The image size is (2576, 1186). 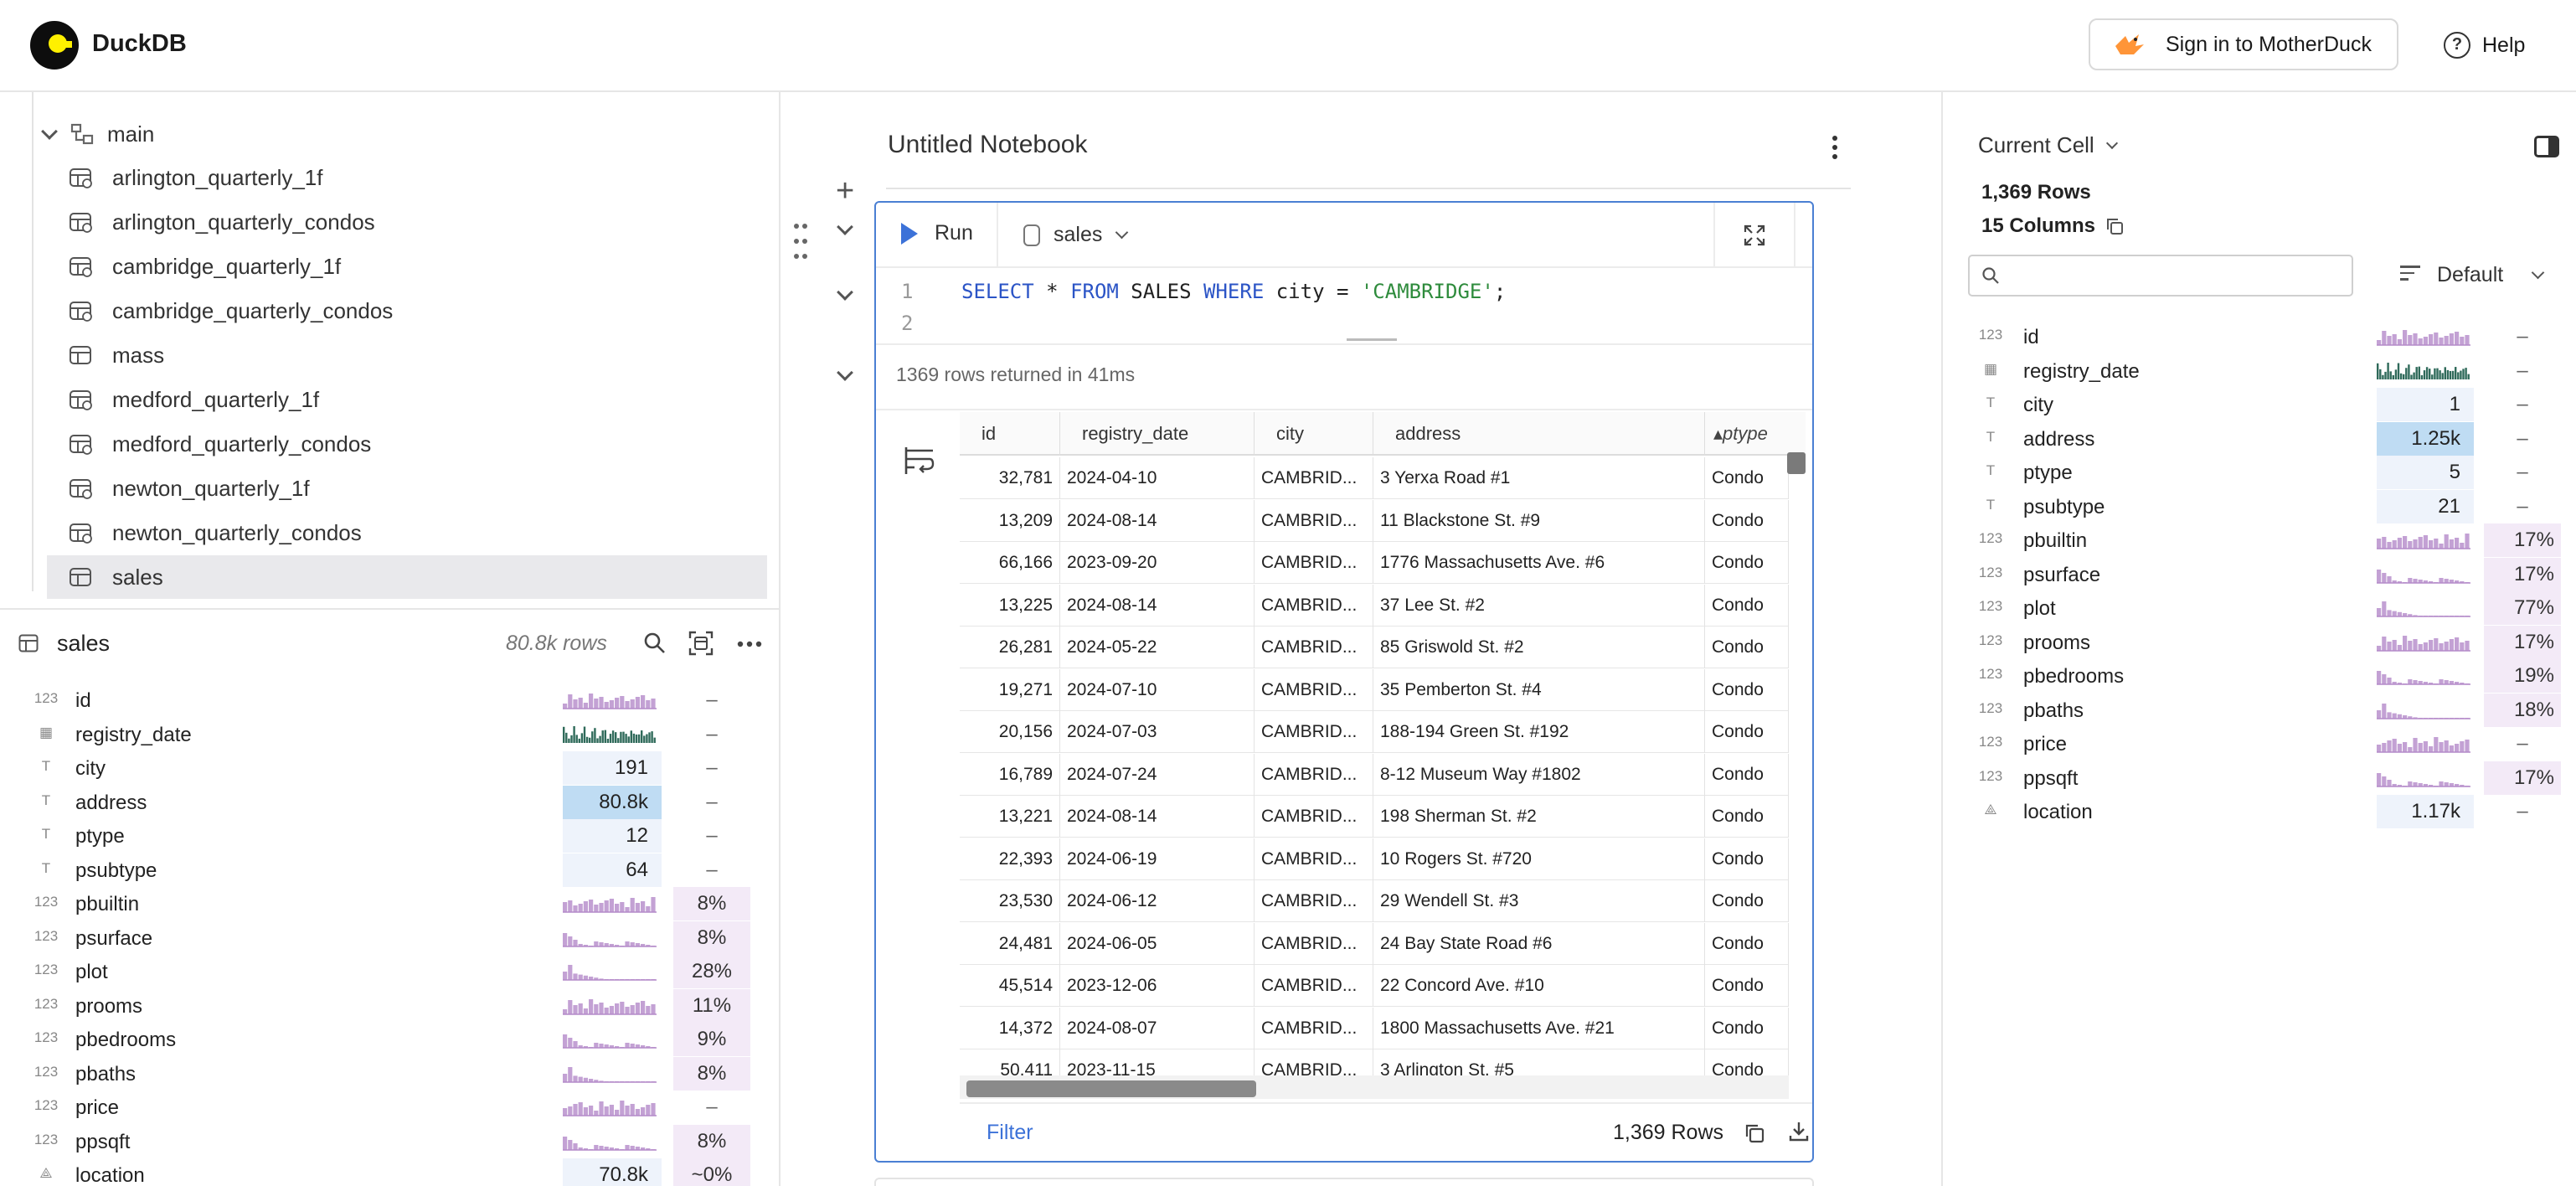 I want to click on table-cell: 66,166, so click(x=1010, y=563).